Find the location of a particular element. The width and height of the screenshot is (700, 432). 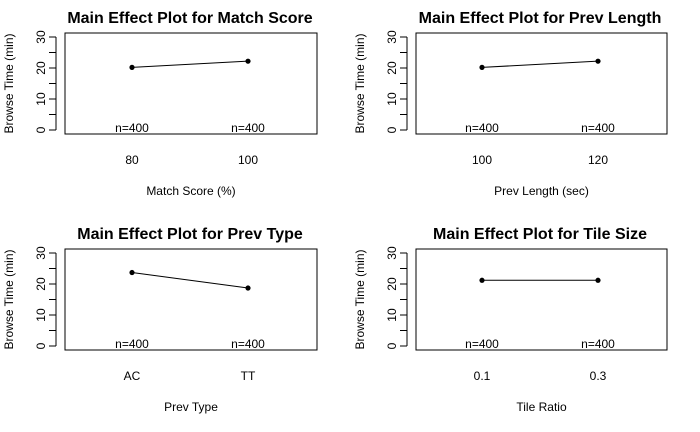

mean-point-0.3 is located at coordinates (598, 280).